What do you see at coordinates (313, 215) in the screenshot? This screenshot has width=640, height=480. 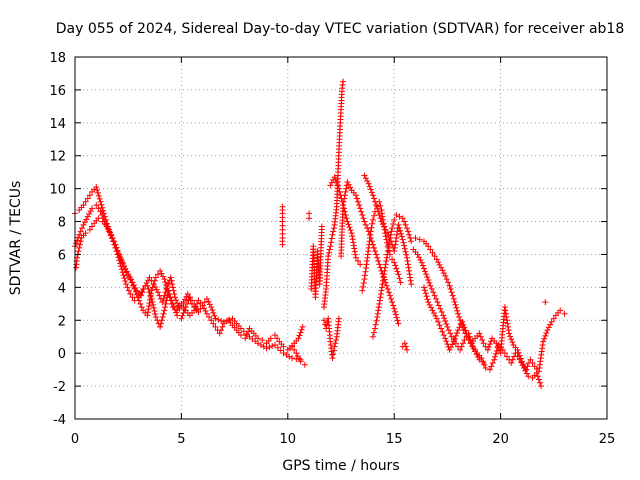 I see `series-track-d` at bounding box center [313, 215].